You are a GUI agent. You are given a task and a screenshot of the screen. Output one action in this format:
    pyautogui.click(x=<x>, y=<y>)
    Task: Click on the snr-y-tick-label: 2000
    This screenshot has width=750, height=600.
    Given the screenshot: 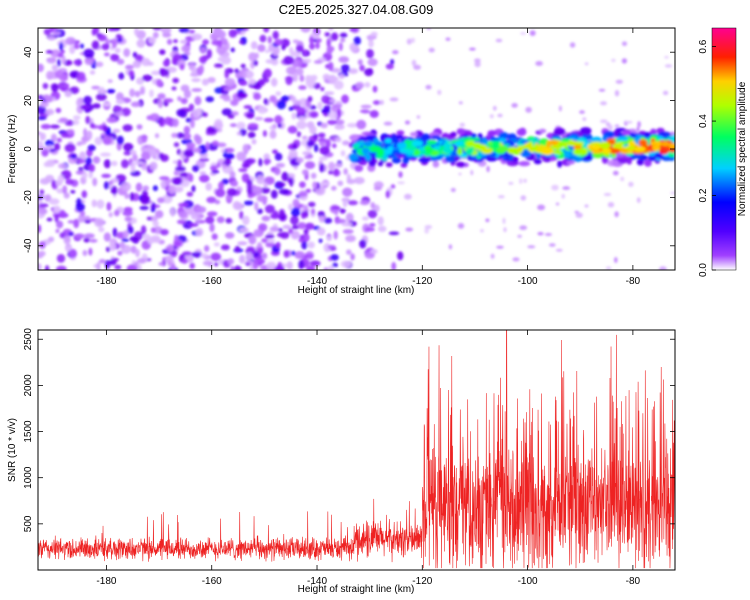 What is the action you would take?
    pyautogui.click(x=28, y=385)
    